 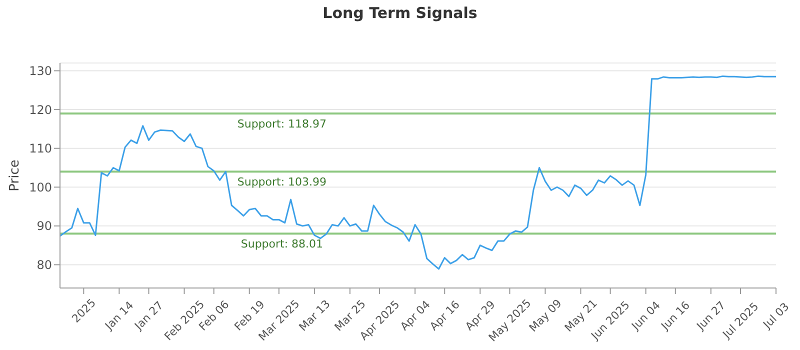 What do you see at coordinates (675, 316) in the screenshot?
I see `x-tick-label: Jun 16` at bounding box center [675, 316].